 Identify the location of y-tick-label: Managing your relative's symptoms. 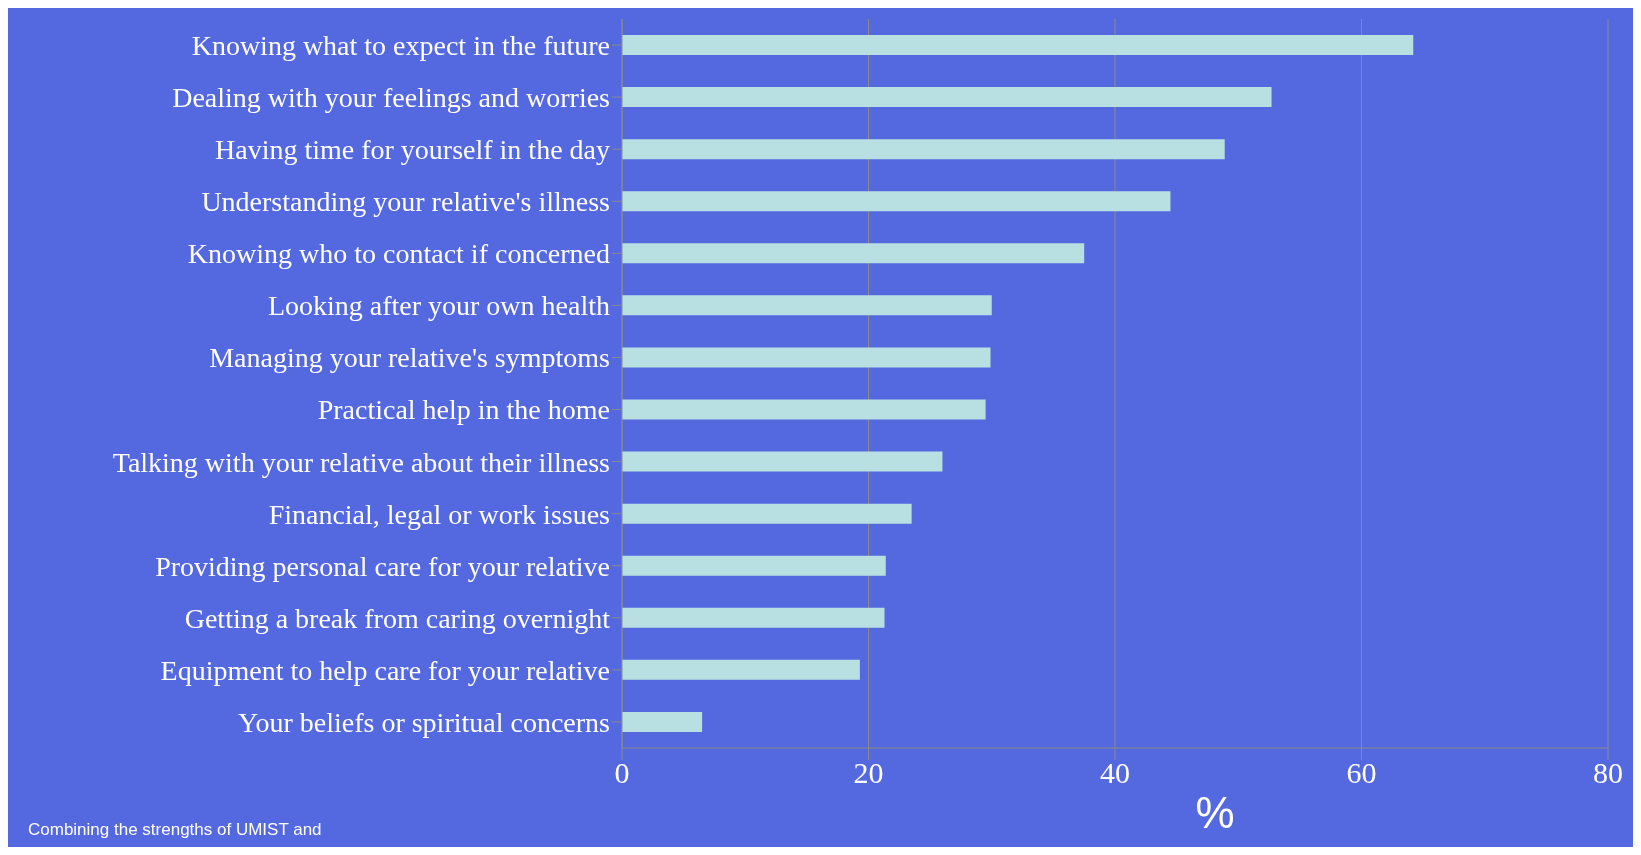
(409, 358).